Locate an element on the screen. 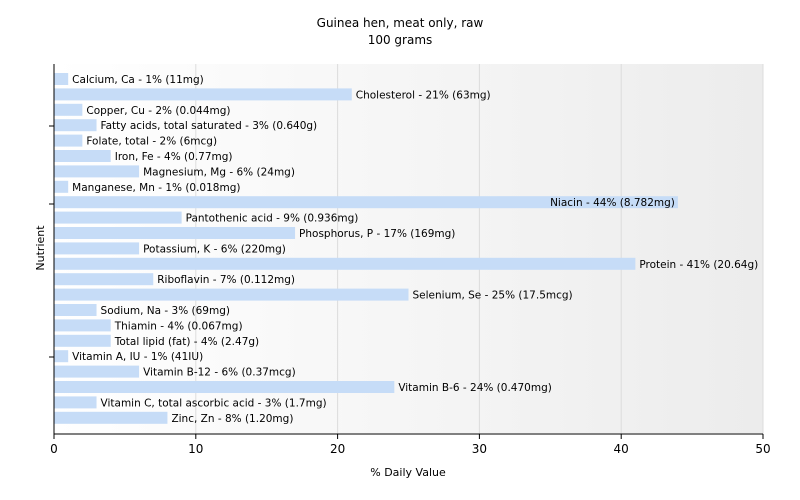  chart-title: Guinea hen, meat only, raw is located at coordinates (400, 23).